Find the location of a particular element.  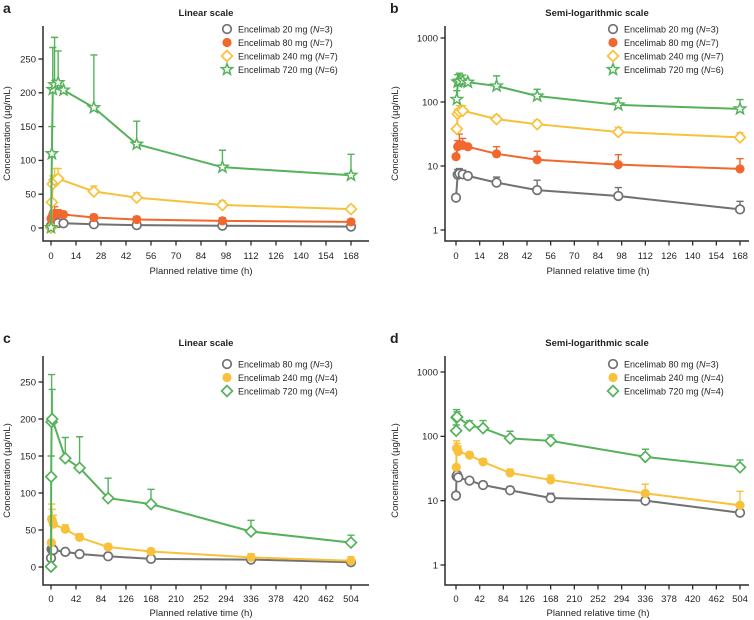

panel-letter: b is located at coordinates (394, 8).